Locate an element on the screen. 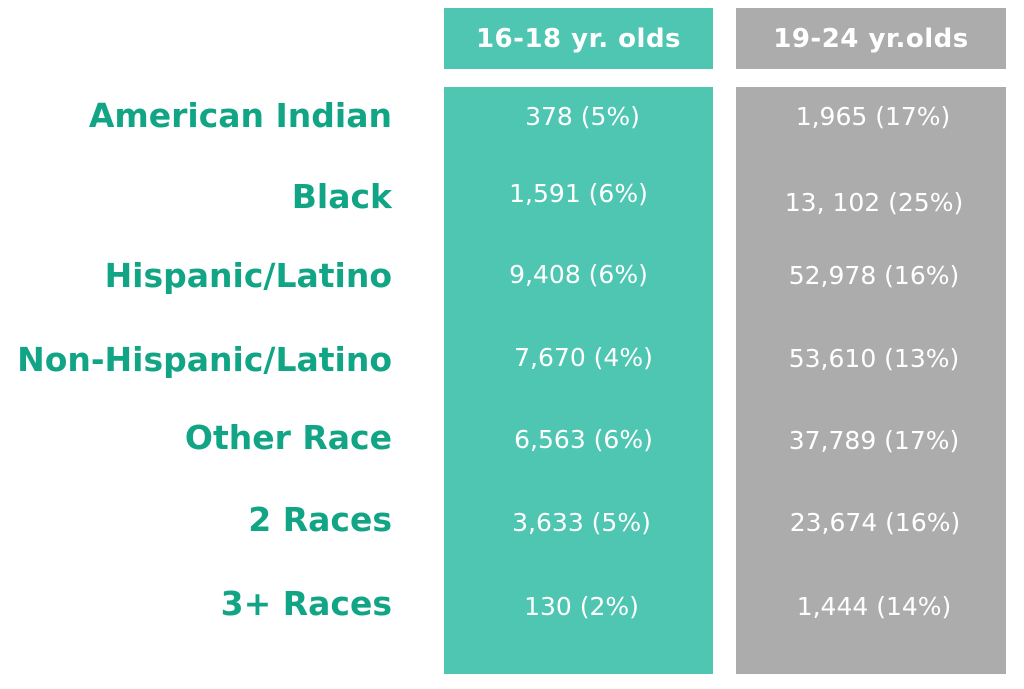 The width and height of the screenshot is (1024, 689). row-label-other-race: Other Race is located at coordinates (288, 437).